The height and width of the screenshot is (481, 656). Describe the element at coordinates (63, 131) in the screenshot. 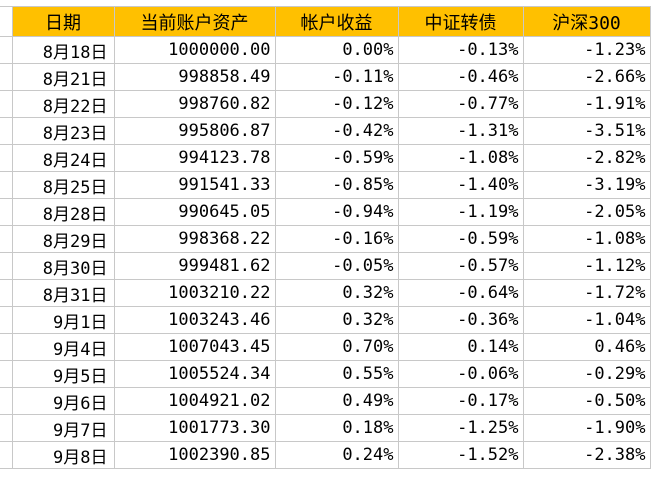

I see `date-cell: 8月23日` at that location.